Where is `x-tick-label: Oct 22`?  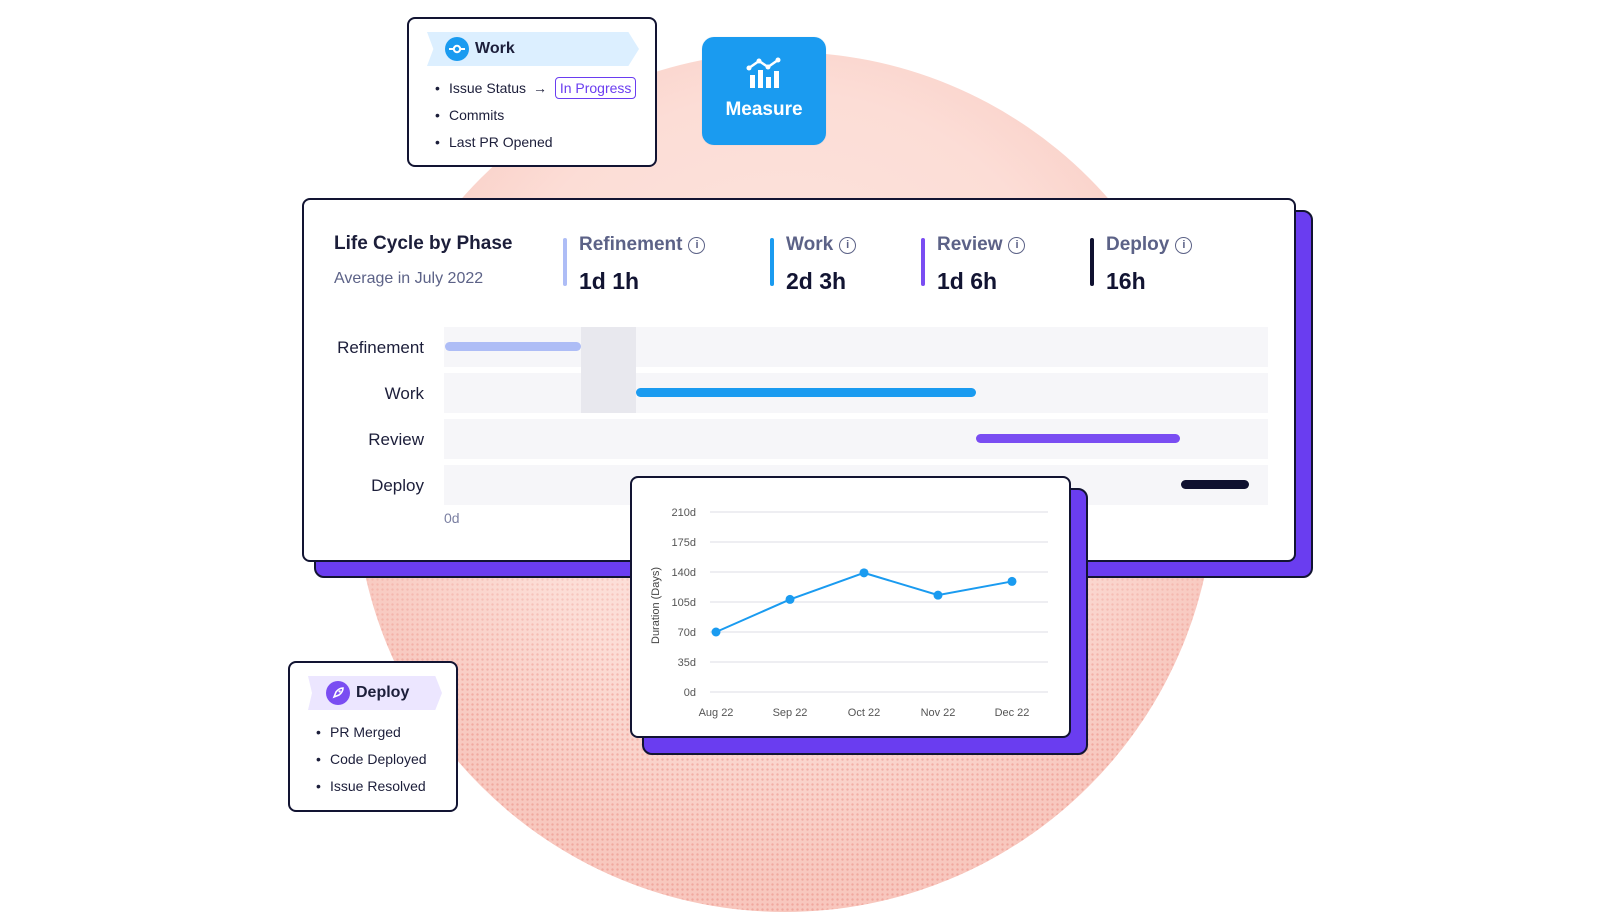 x-tick-label: Oct 22 is located at coordinates (864, 713).